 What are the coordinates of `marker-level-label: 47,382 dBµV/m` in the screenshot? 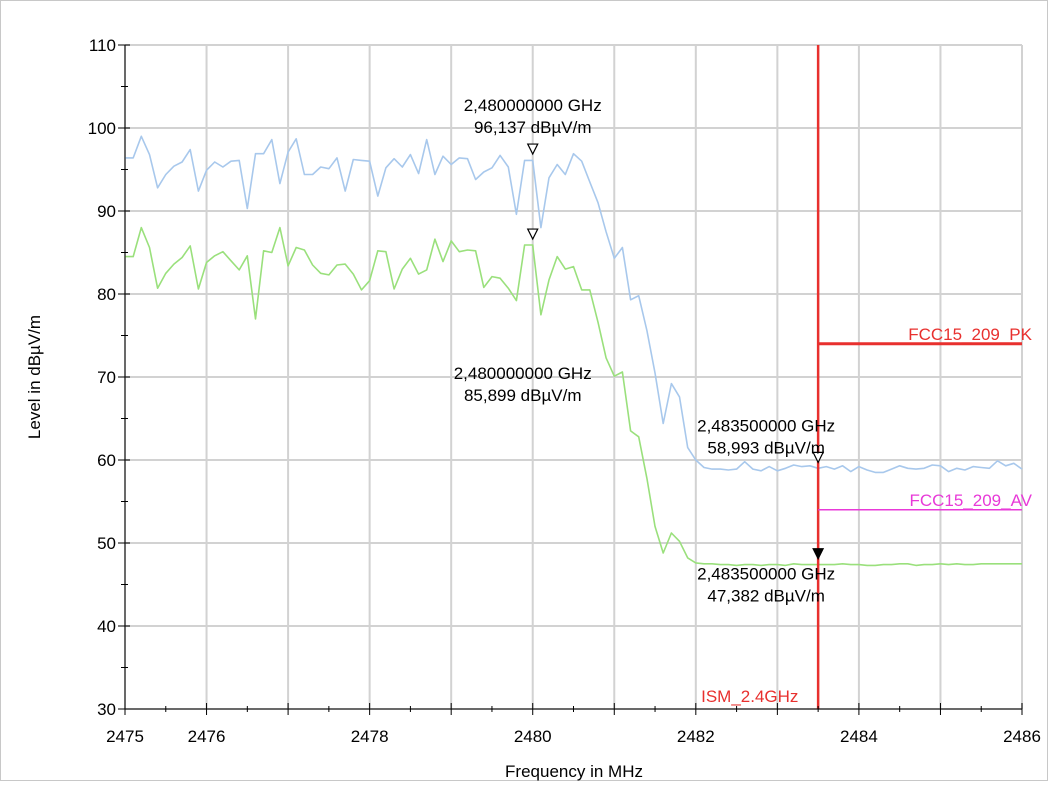 It's located at (766, 596).